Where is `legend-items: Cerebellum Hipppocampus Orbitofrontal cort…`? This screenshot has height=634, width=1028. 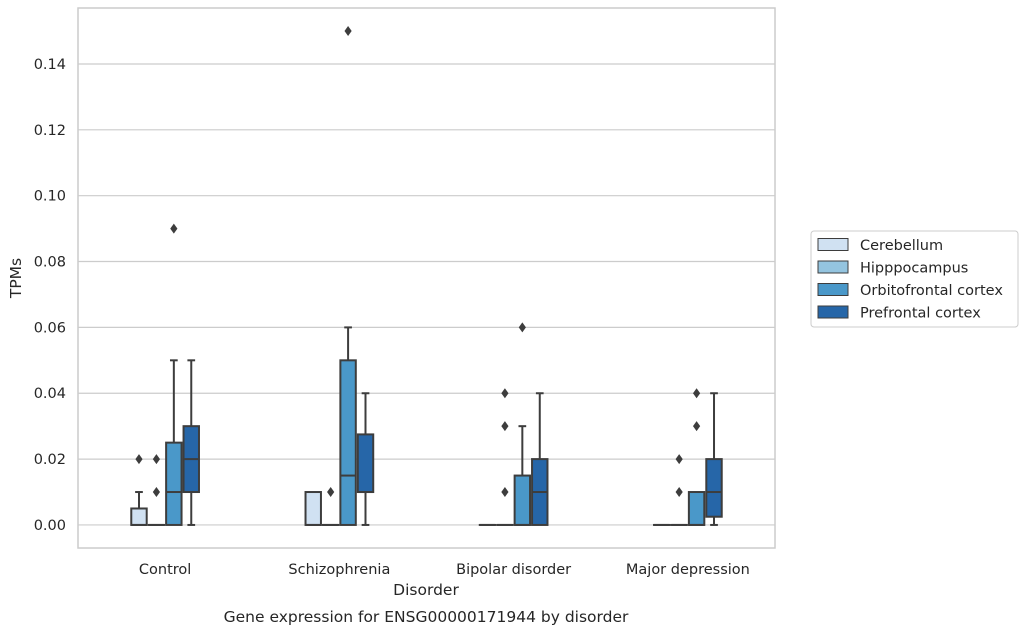
legend-items: Cerebellum Hipppocampus Orbitofrontal cort… is located at coordinates (910, 280).